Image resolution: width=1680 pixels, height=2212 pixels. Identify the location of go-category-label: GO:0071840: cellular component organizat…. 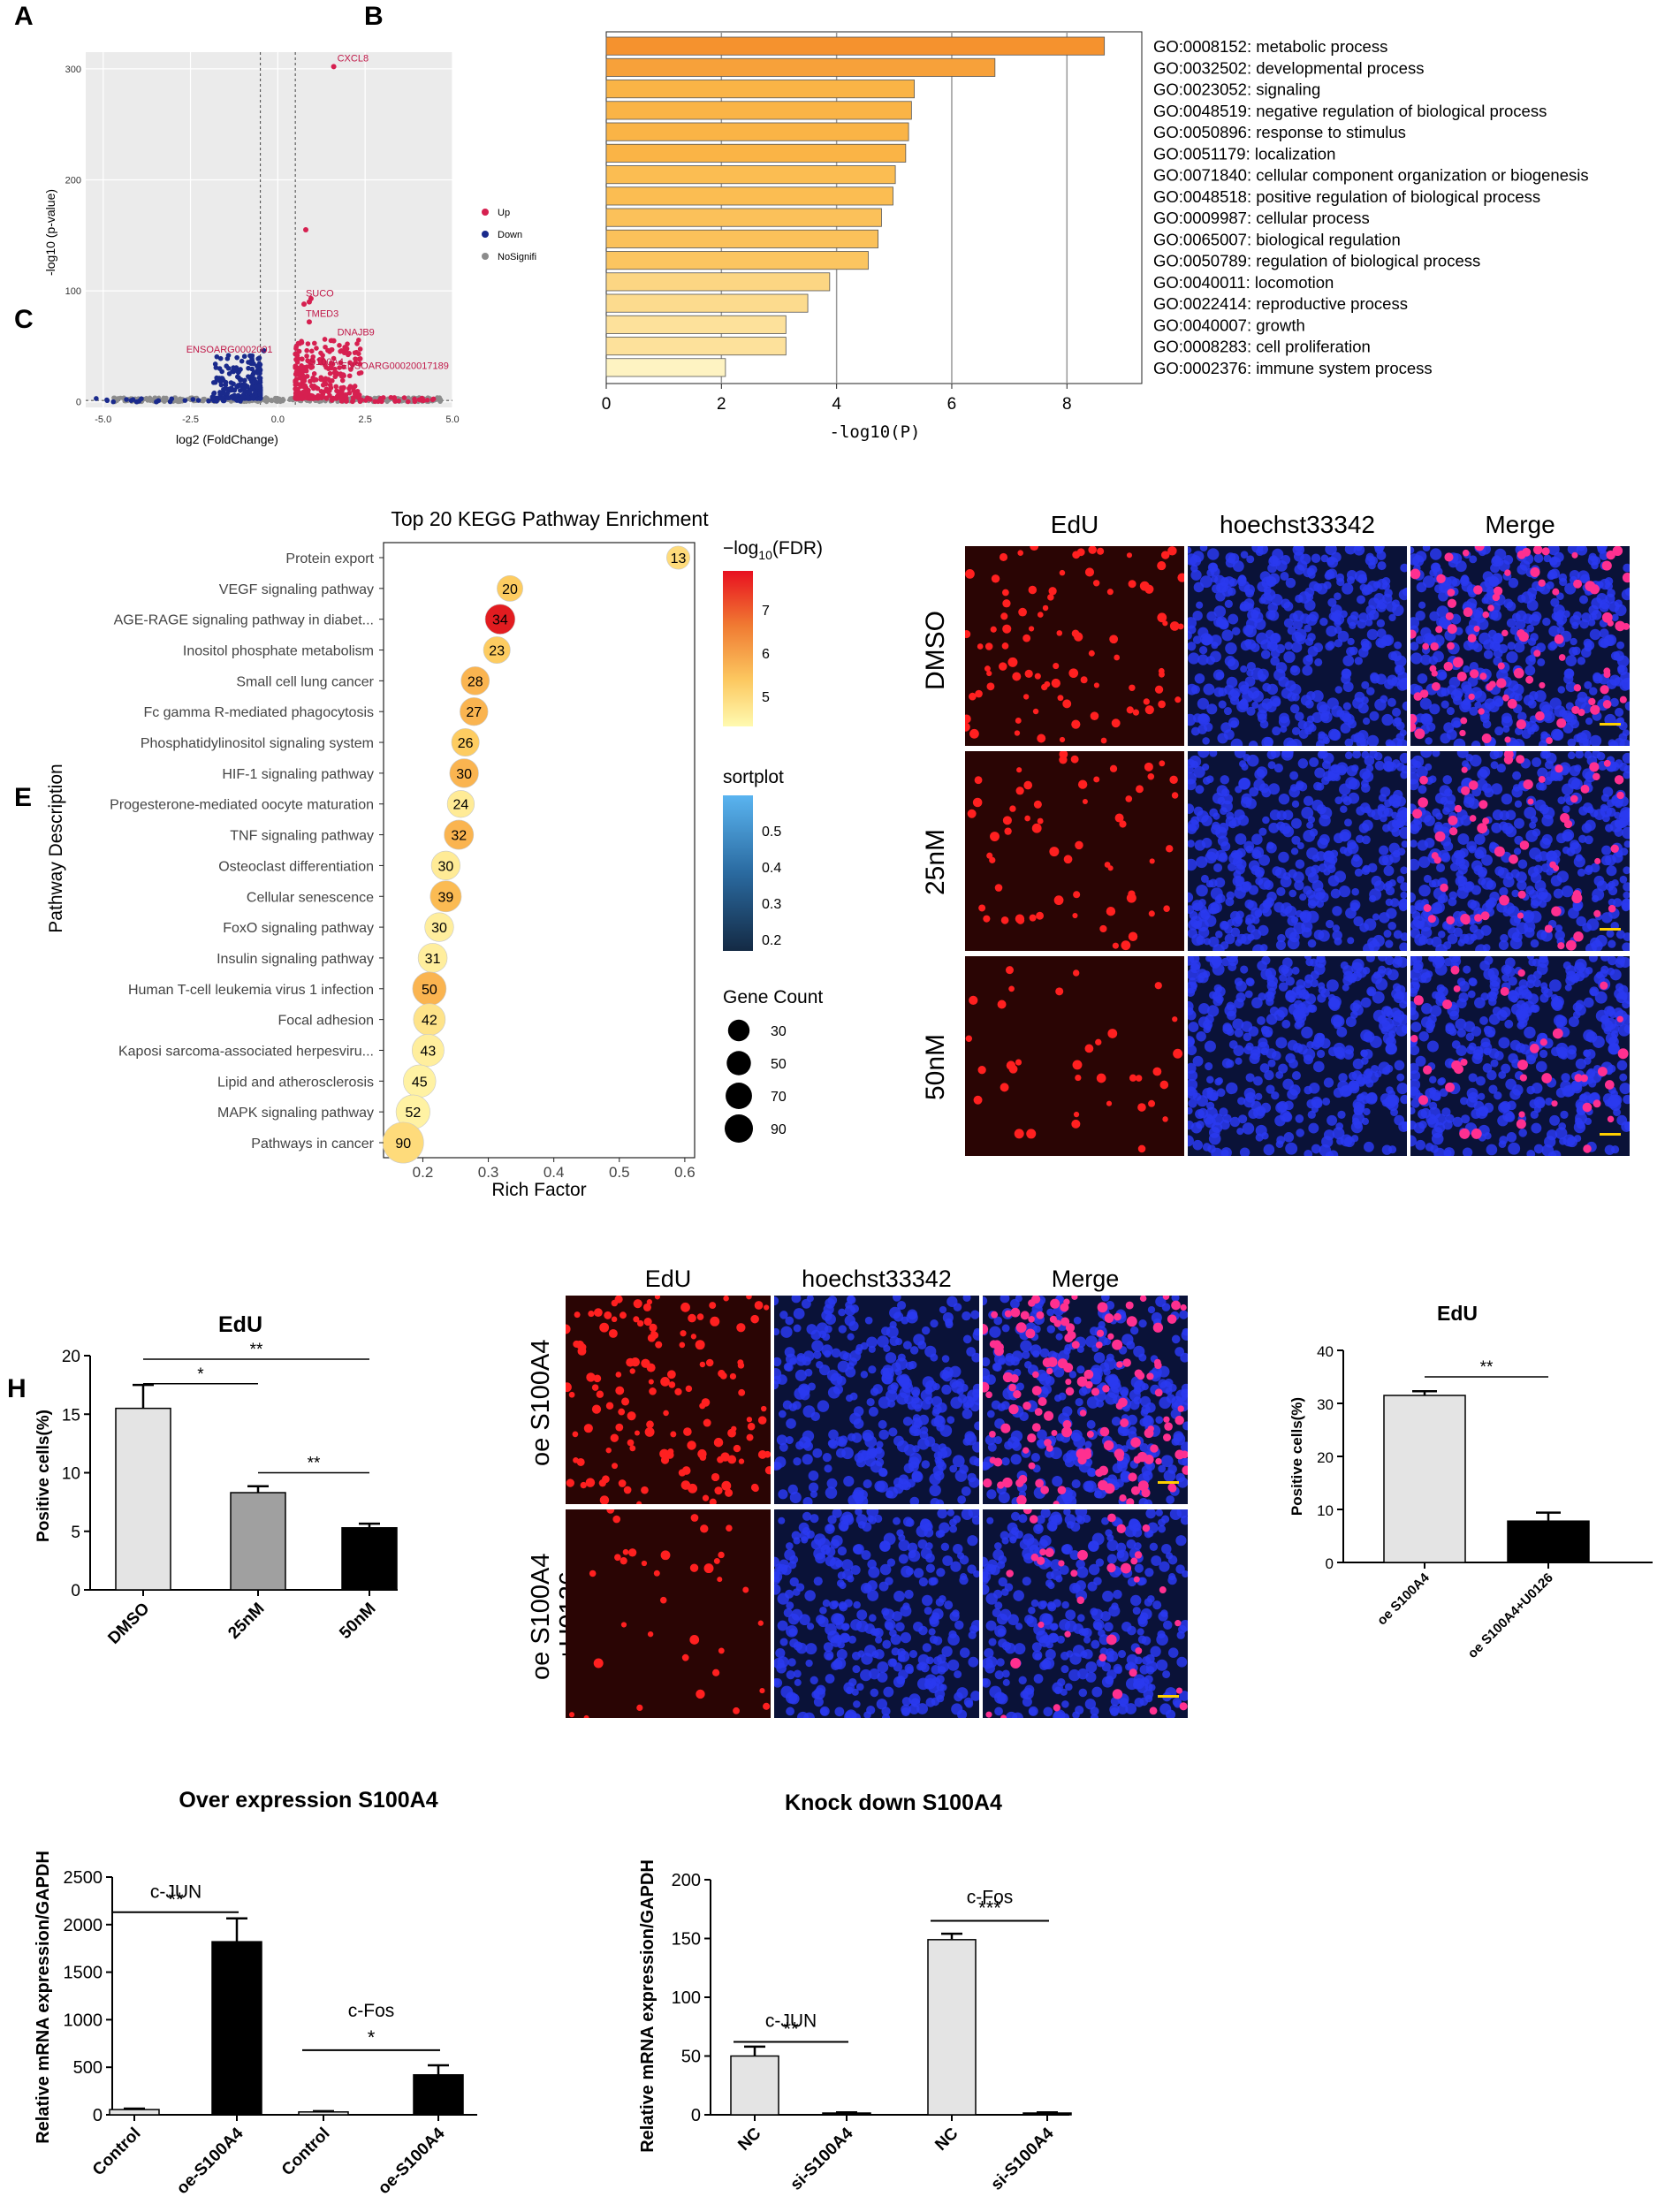
(1371, 175).